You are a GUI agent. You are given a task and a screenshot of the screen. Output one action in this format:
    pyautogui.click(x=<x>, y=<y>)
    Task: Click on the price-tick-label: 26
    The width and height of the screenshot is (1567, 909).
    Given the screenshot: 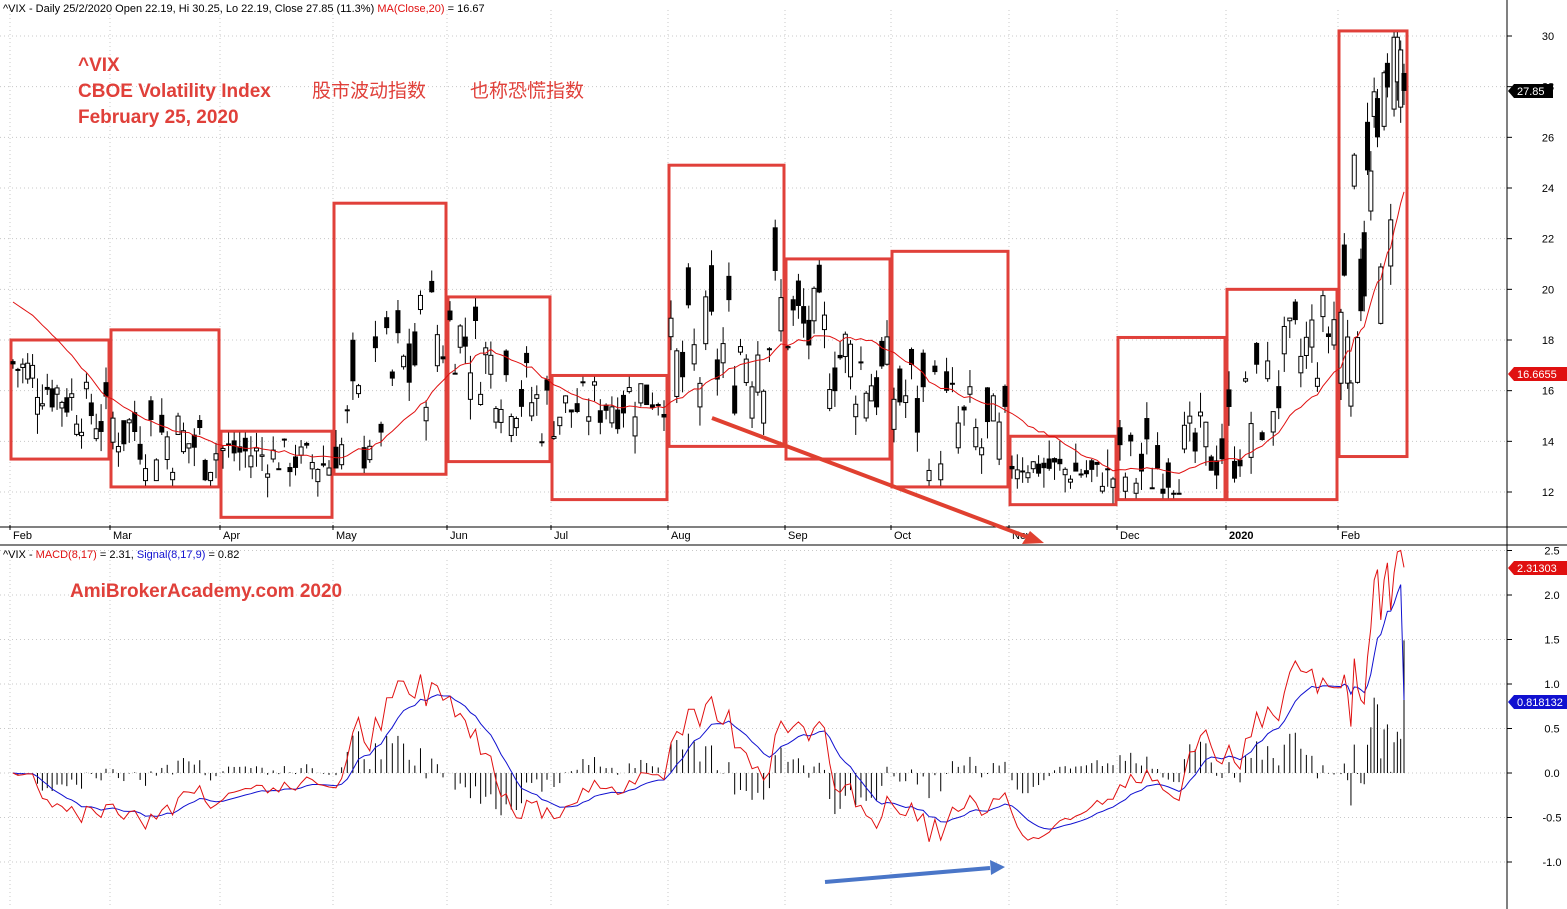 What is the action you would take?
    pyautogui.click(x=1548, y=138)
    